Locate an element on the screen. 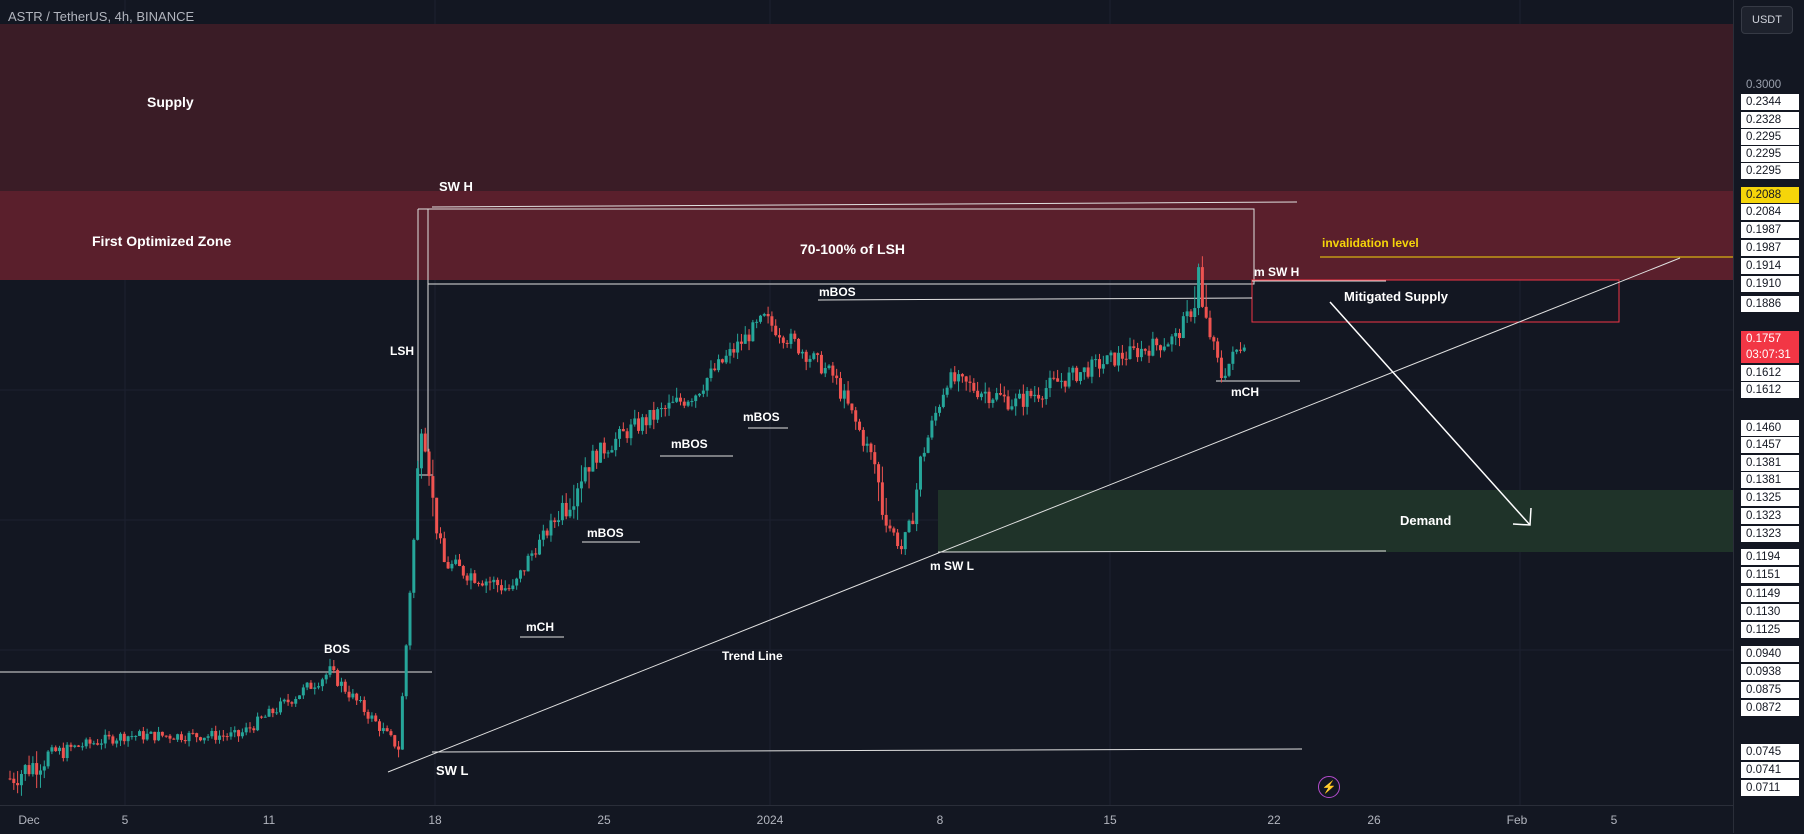  time-axis-label: 22 is located at coordinates (1274, 820).